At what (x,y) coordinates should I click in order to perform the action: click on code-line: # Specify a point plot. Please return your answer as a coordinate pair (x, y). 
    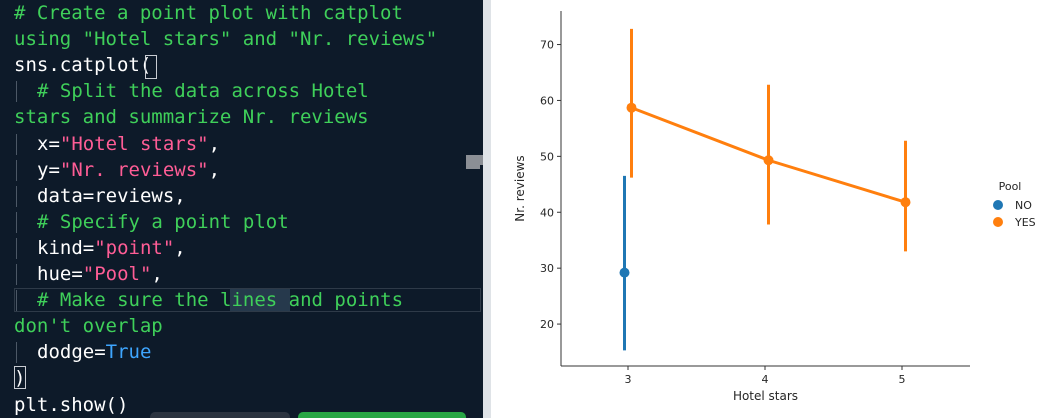
    Looking at the image, I should click on (163, 222).